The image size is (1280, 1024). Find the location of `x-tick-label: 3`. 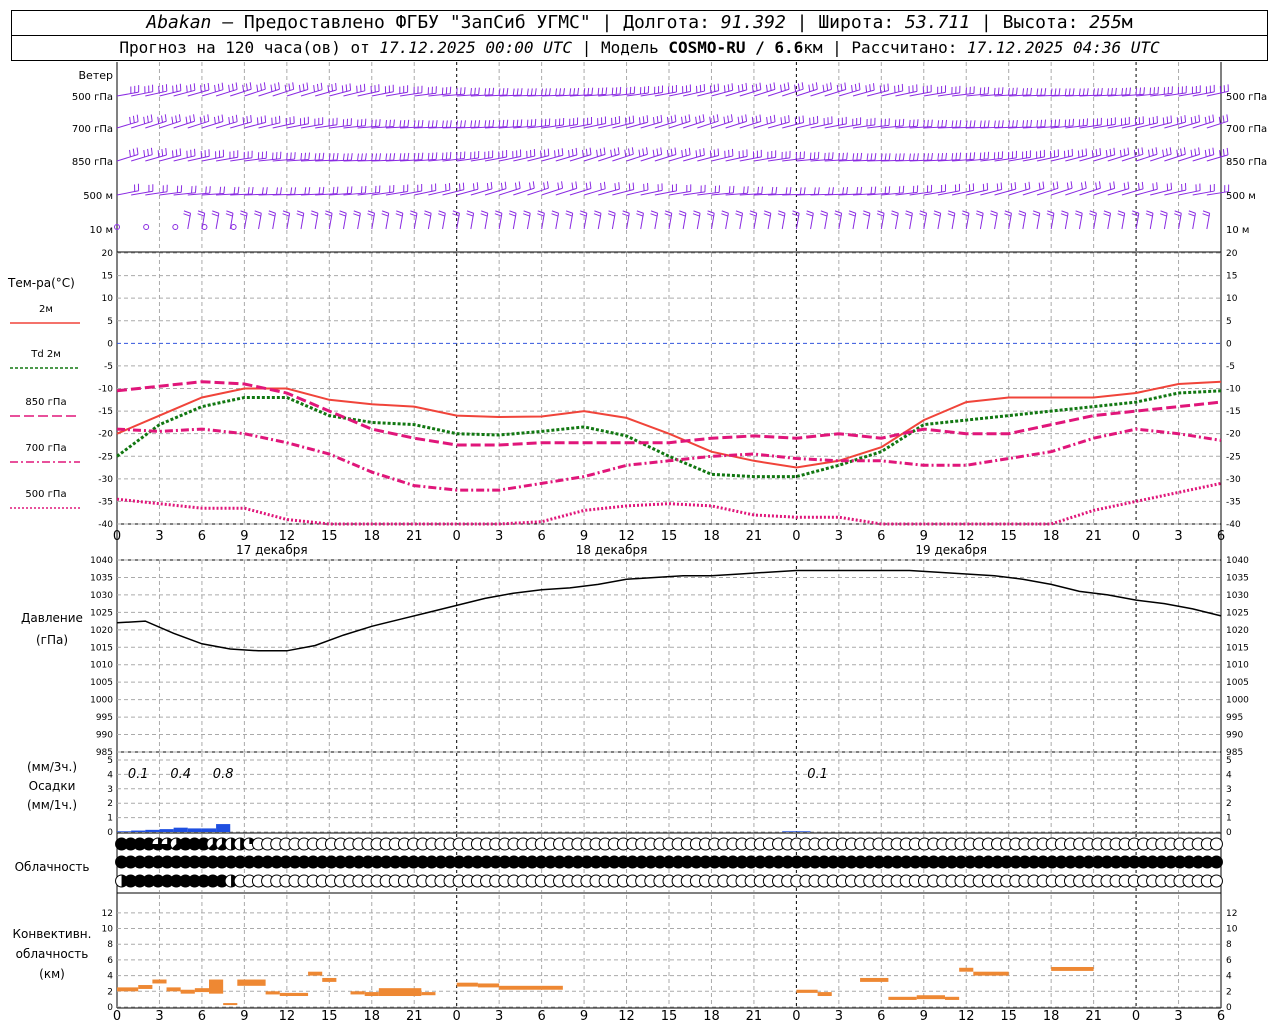

x-tick-label: 3 is located at coordinates (499, 536).